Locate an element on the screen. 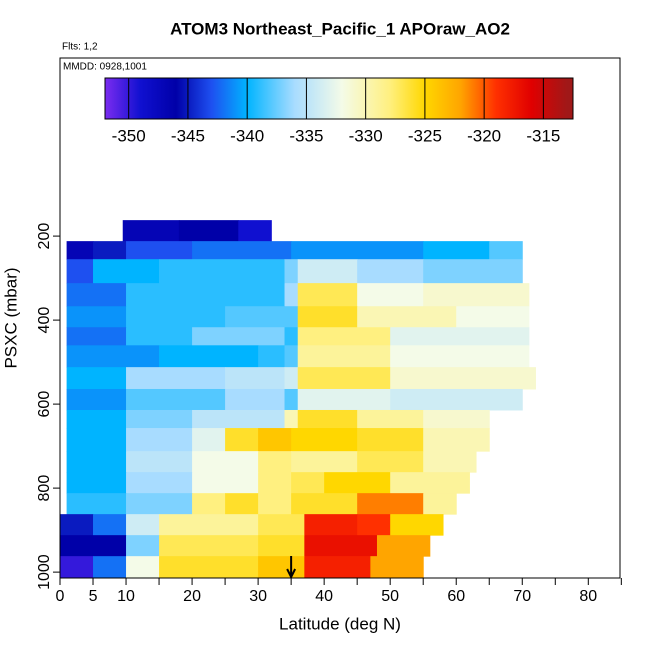 This screenshot has width=650, height=650. chart-title: ATOM3 Northeast_Pacific_1 APOraw_AO2 is located at coordinates (340, 28).